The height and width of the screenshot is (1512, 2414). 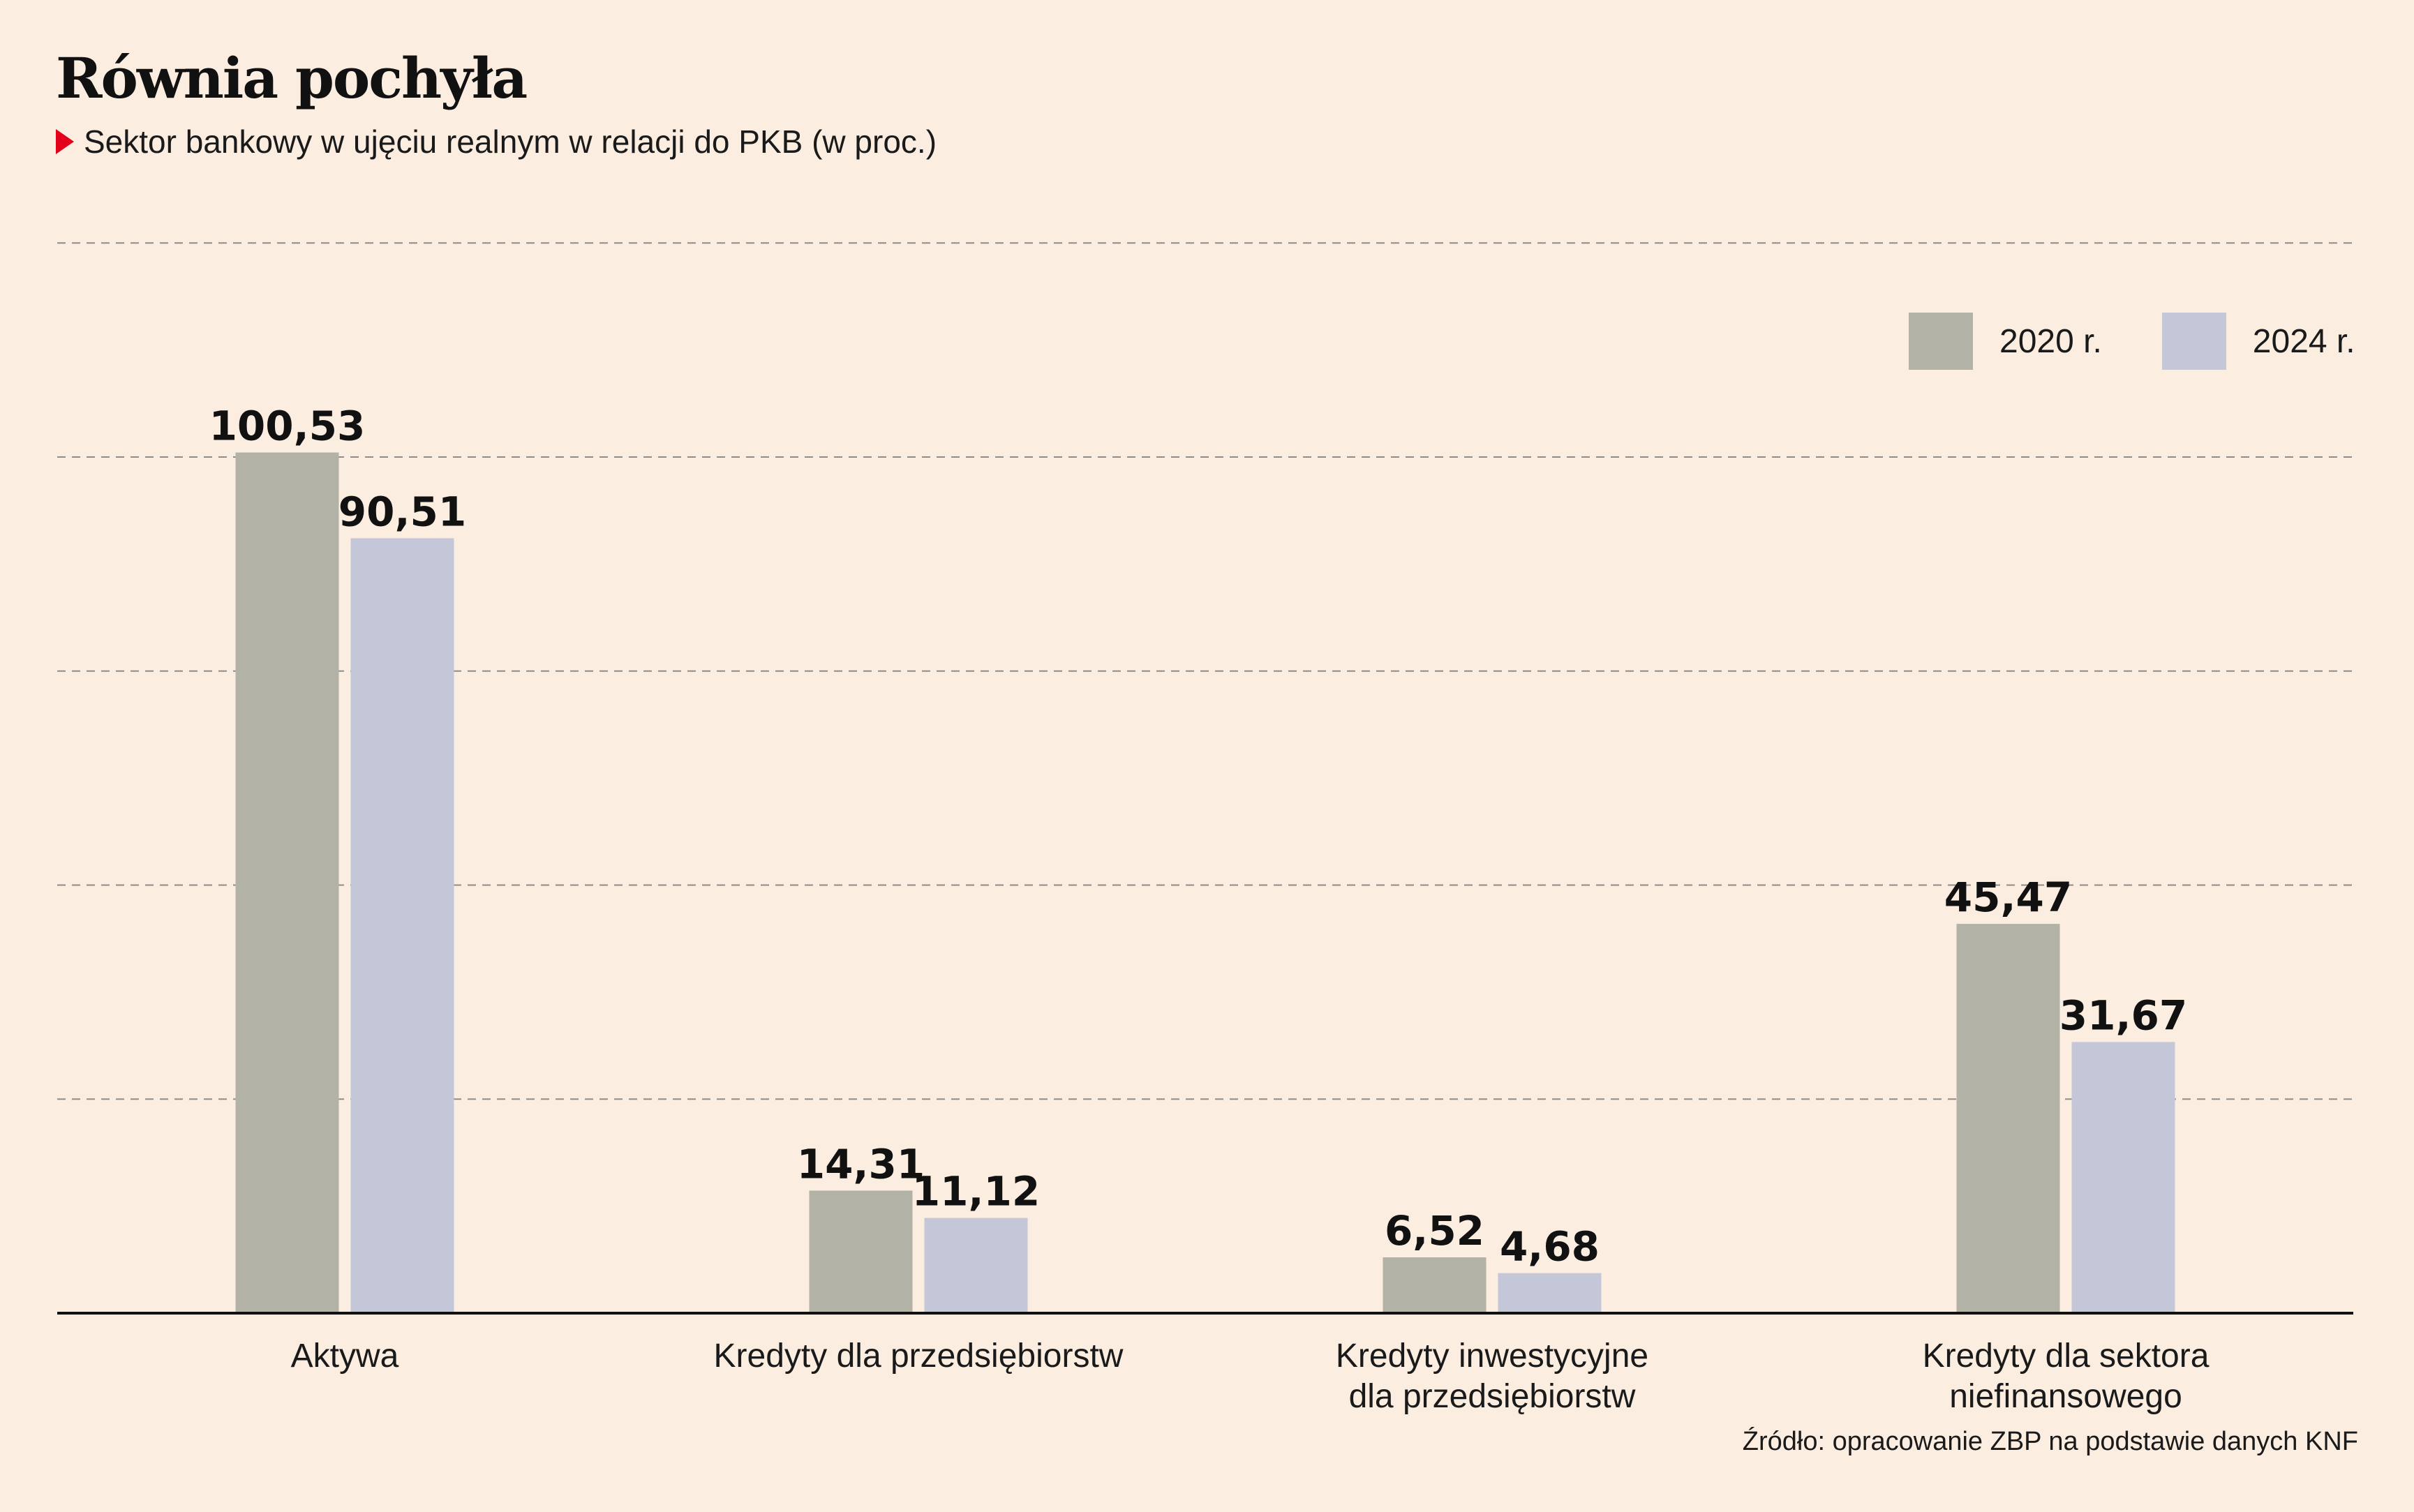 I want to click on legend-label-2020: 2020 r., so click(x=2050, y=341).